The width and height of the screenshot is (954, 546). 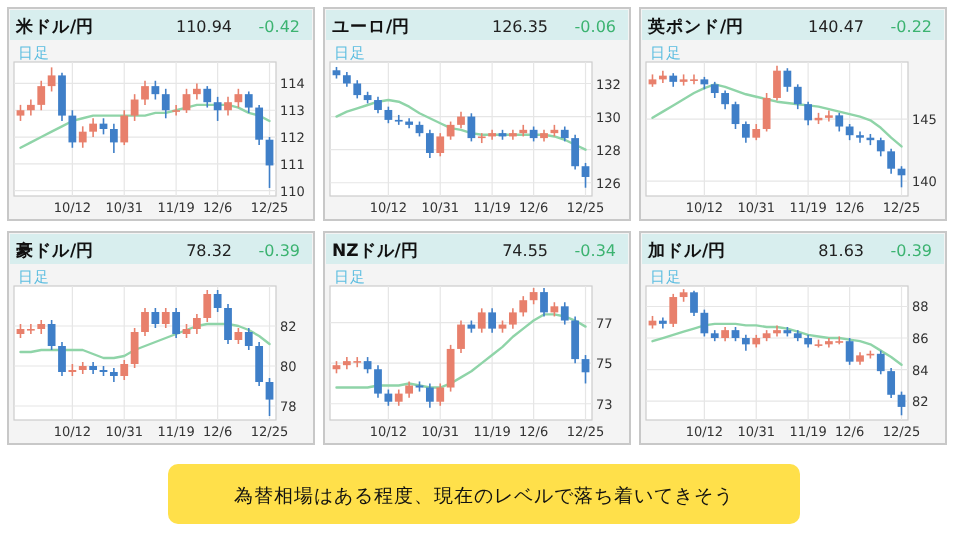 I want to click on chart-title: 米ドル/円, so click(x=54, y=27).